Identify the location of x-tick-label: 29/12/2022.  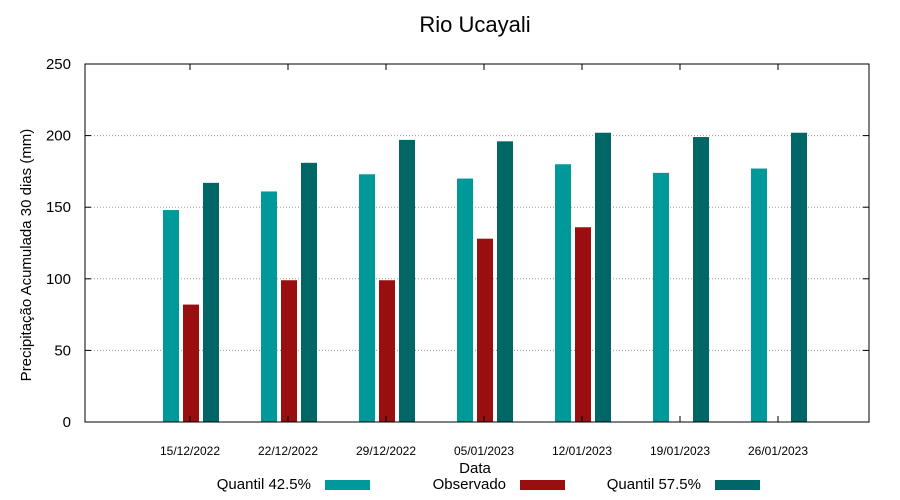
(386, 451).